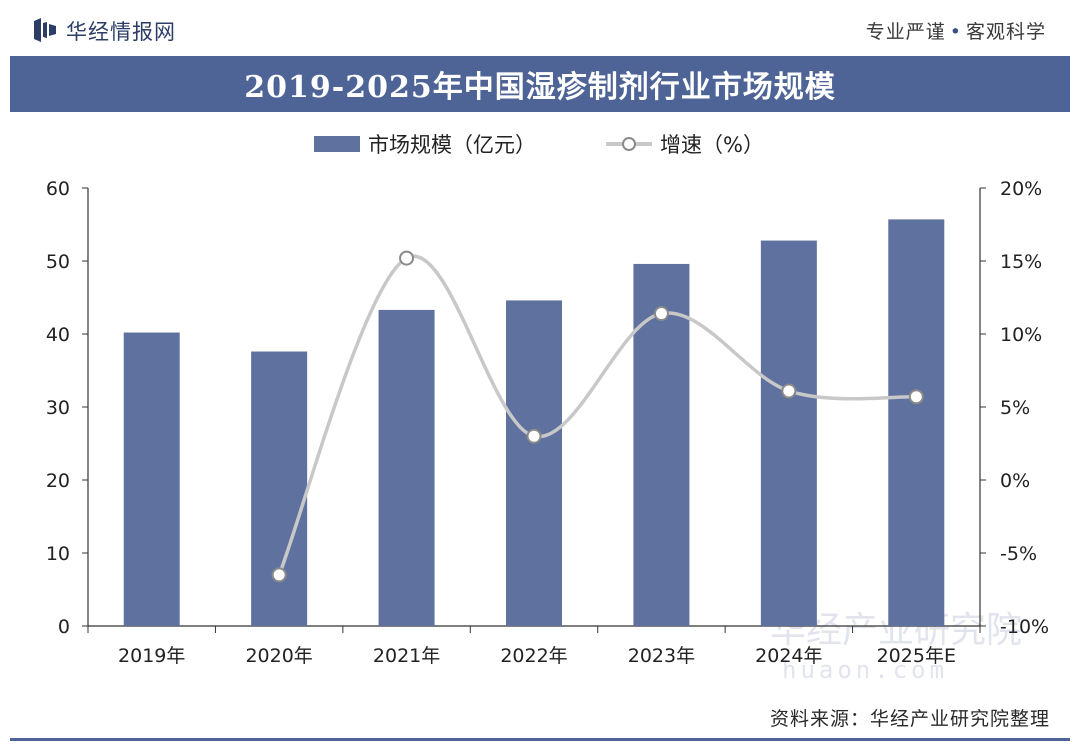  Describe the element at coordinates (64, 627) in the screenshot. I see `y-left-tick-label: 0` at that location.